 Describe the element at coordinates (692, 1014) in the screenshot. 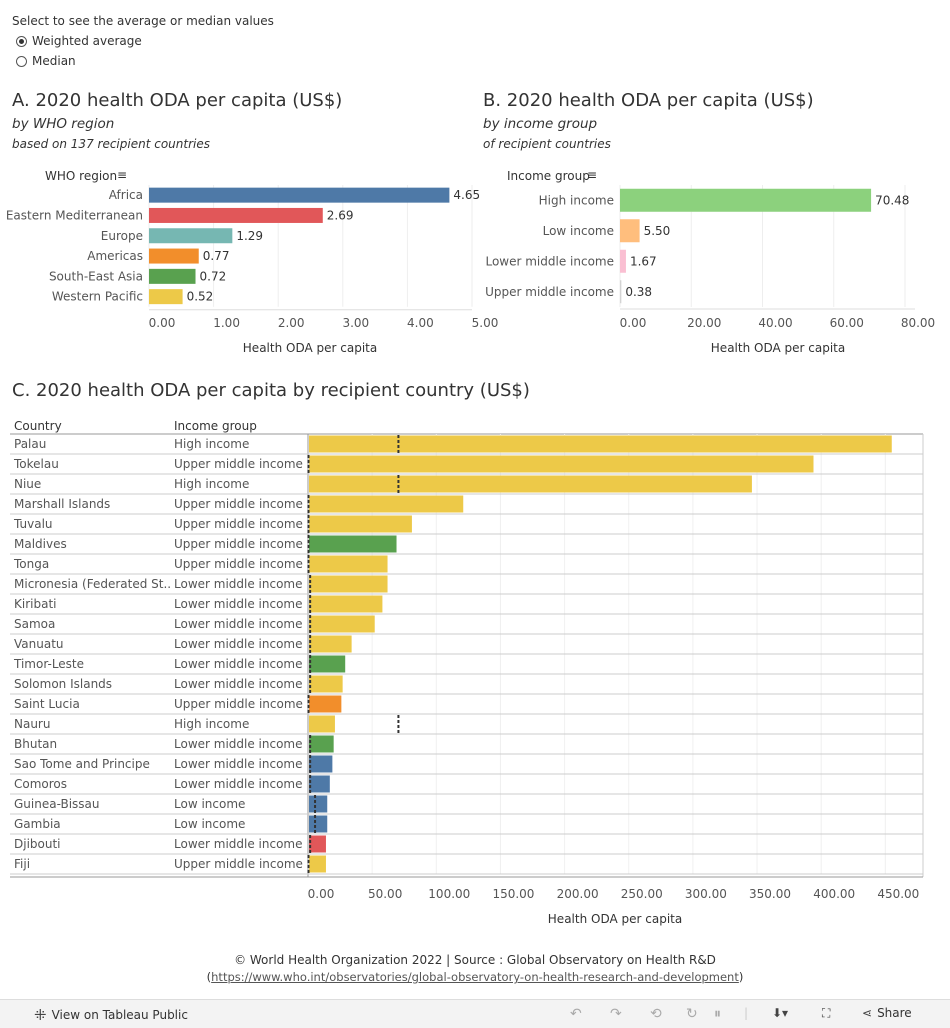

I see `refresh-icon: ↻` at that location.